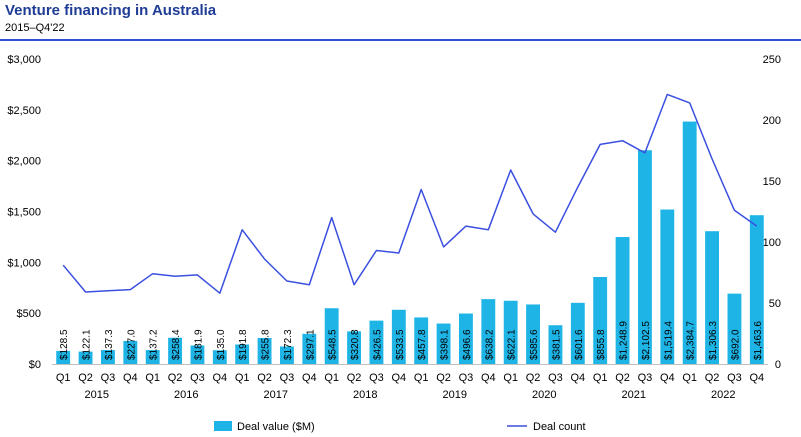  Describe the element at coordinates (35, 28) in the screenshot. I see `chart-subtitle: 2015–Q4'22` at that location.